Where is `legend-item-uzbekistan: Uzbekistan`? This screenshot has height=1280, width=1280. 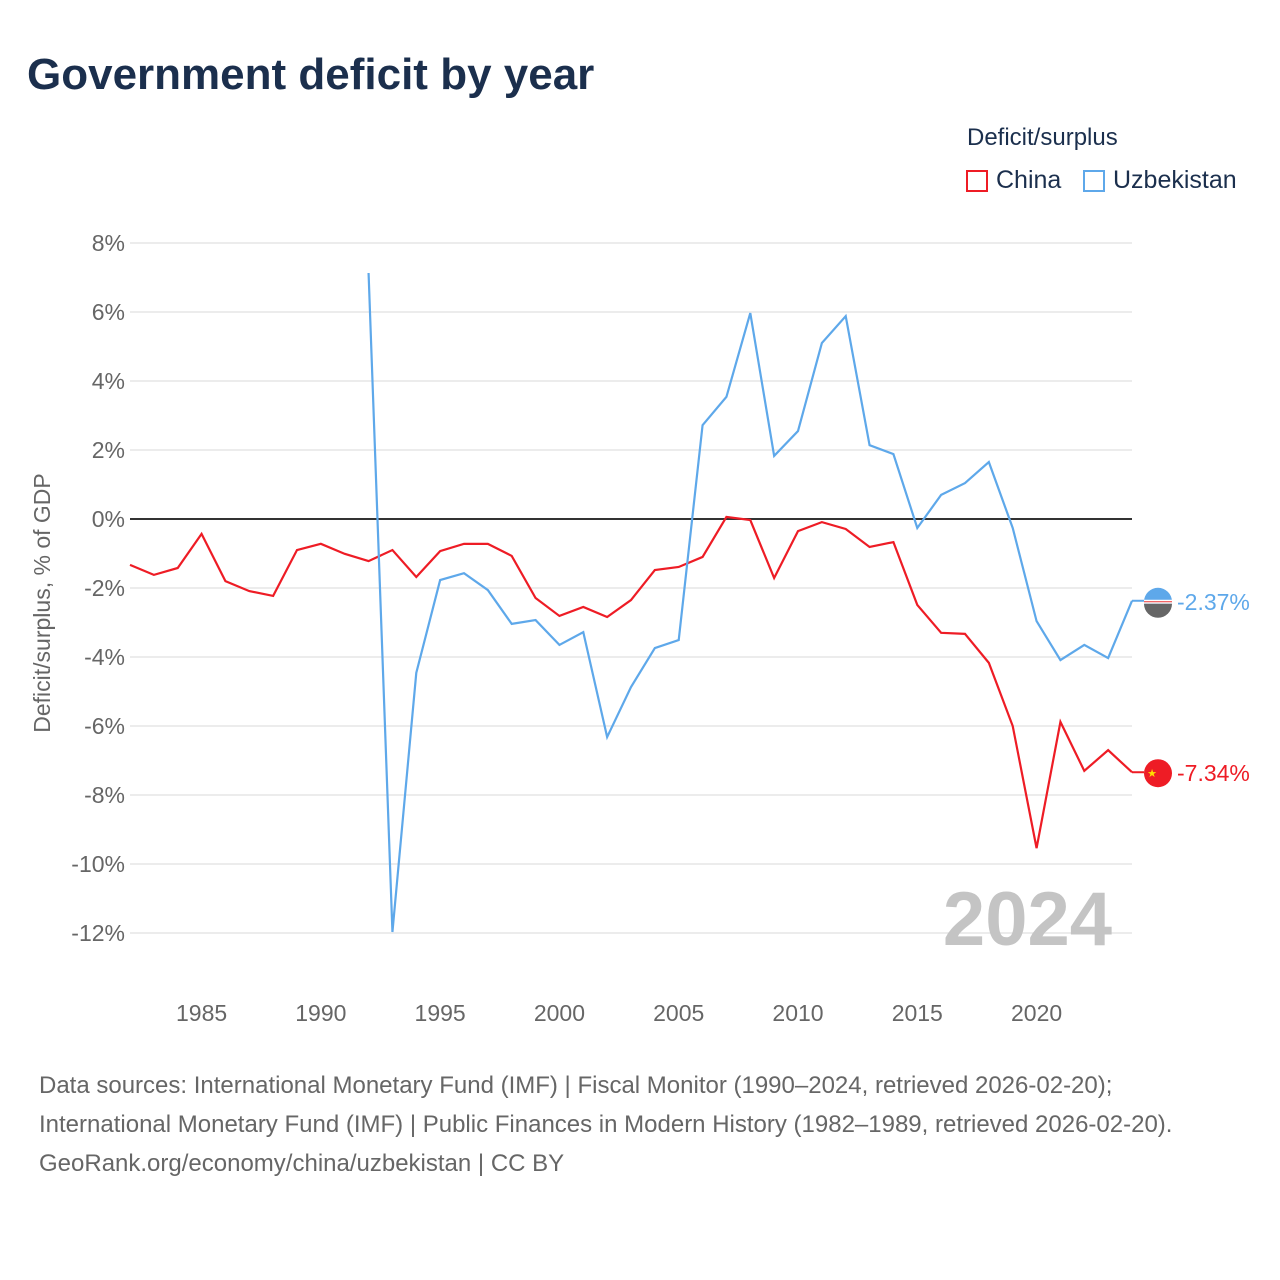
legend-item-uzbekistan: Uzbekistan is located at coordinates (1160, 180).